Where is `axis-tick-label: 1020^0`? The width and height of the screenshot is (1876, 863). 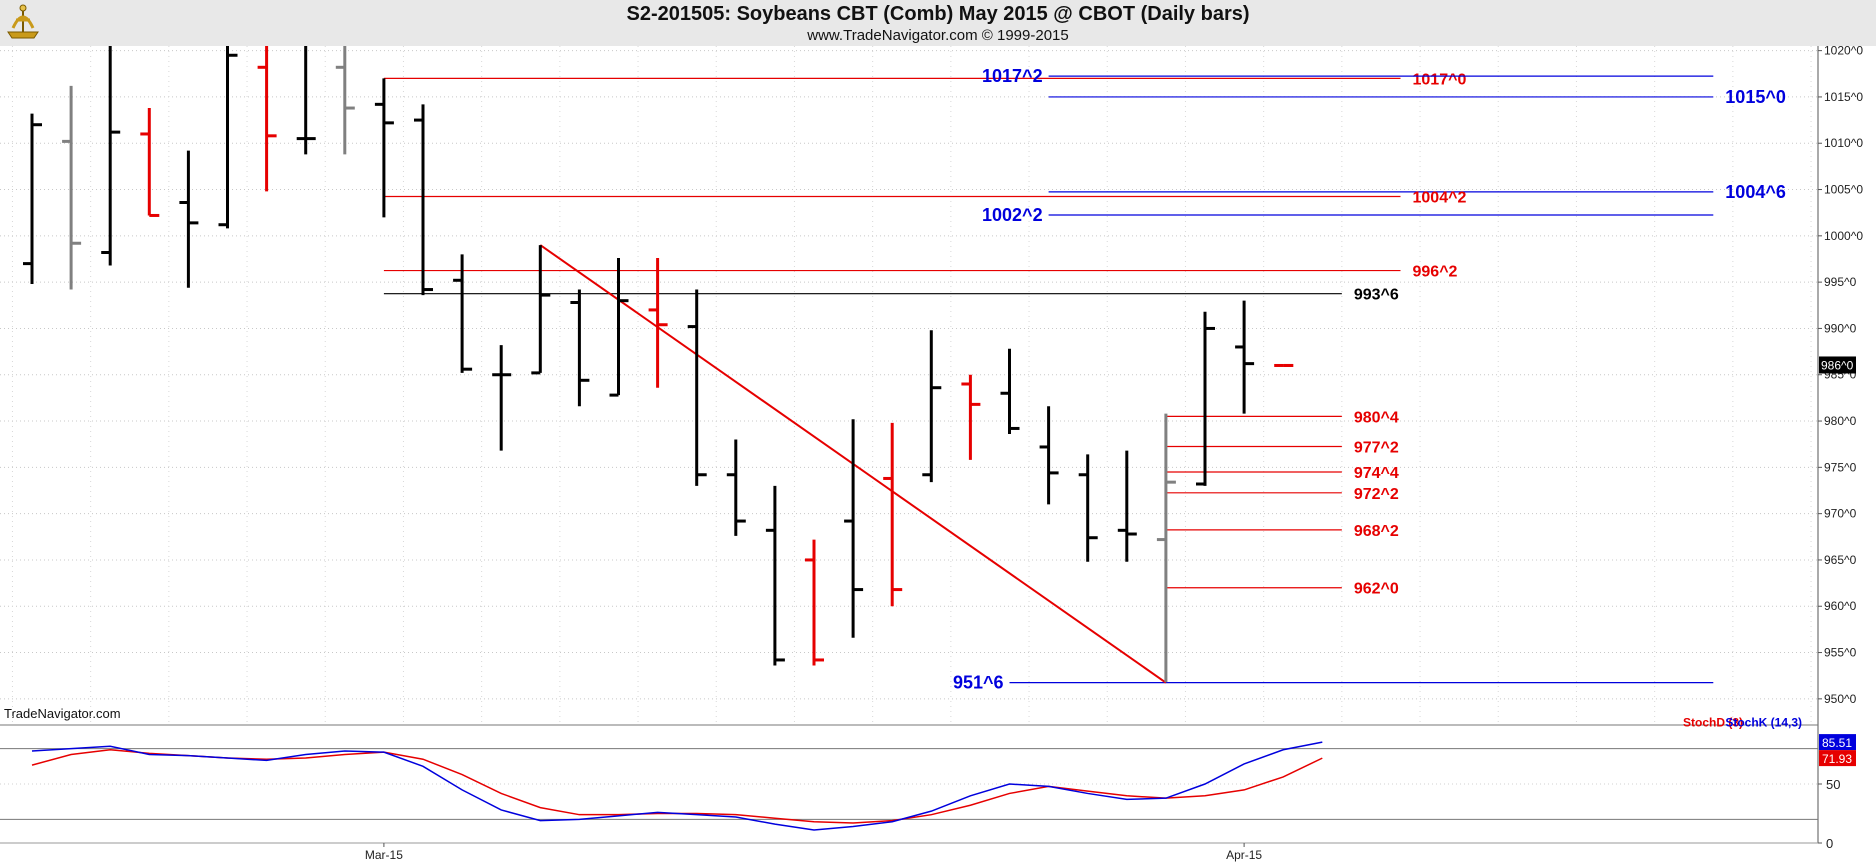 axis-tick-label: 1020^0 is located at coordinates (1843, 51).